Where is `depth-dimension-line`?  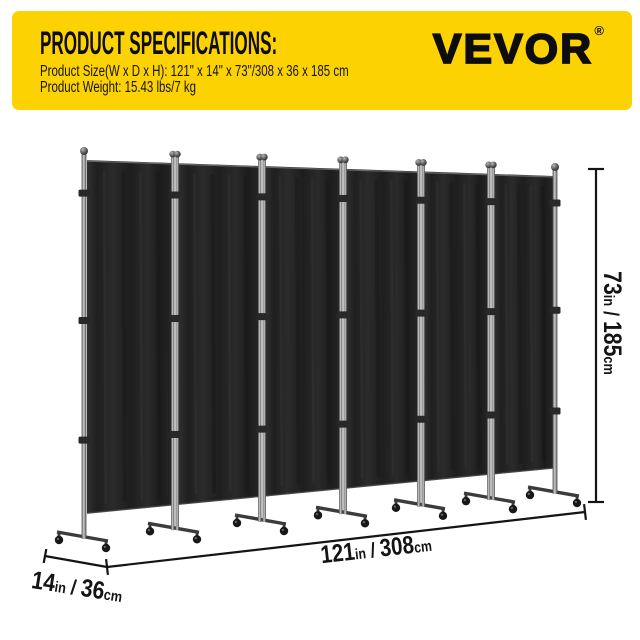 depth-dimension-line is located at coordinates (75, 558).